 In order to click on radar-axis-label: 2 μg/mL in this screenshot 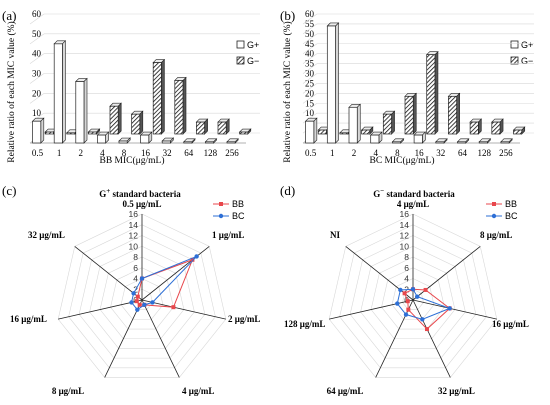, I will do `click(244, 319)`.